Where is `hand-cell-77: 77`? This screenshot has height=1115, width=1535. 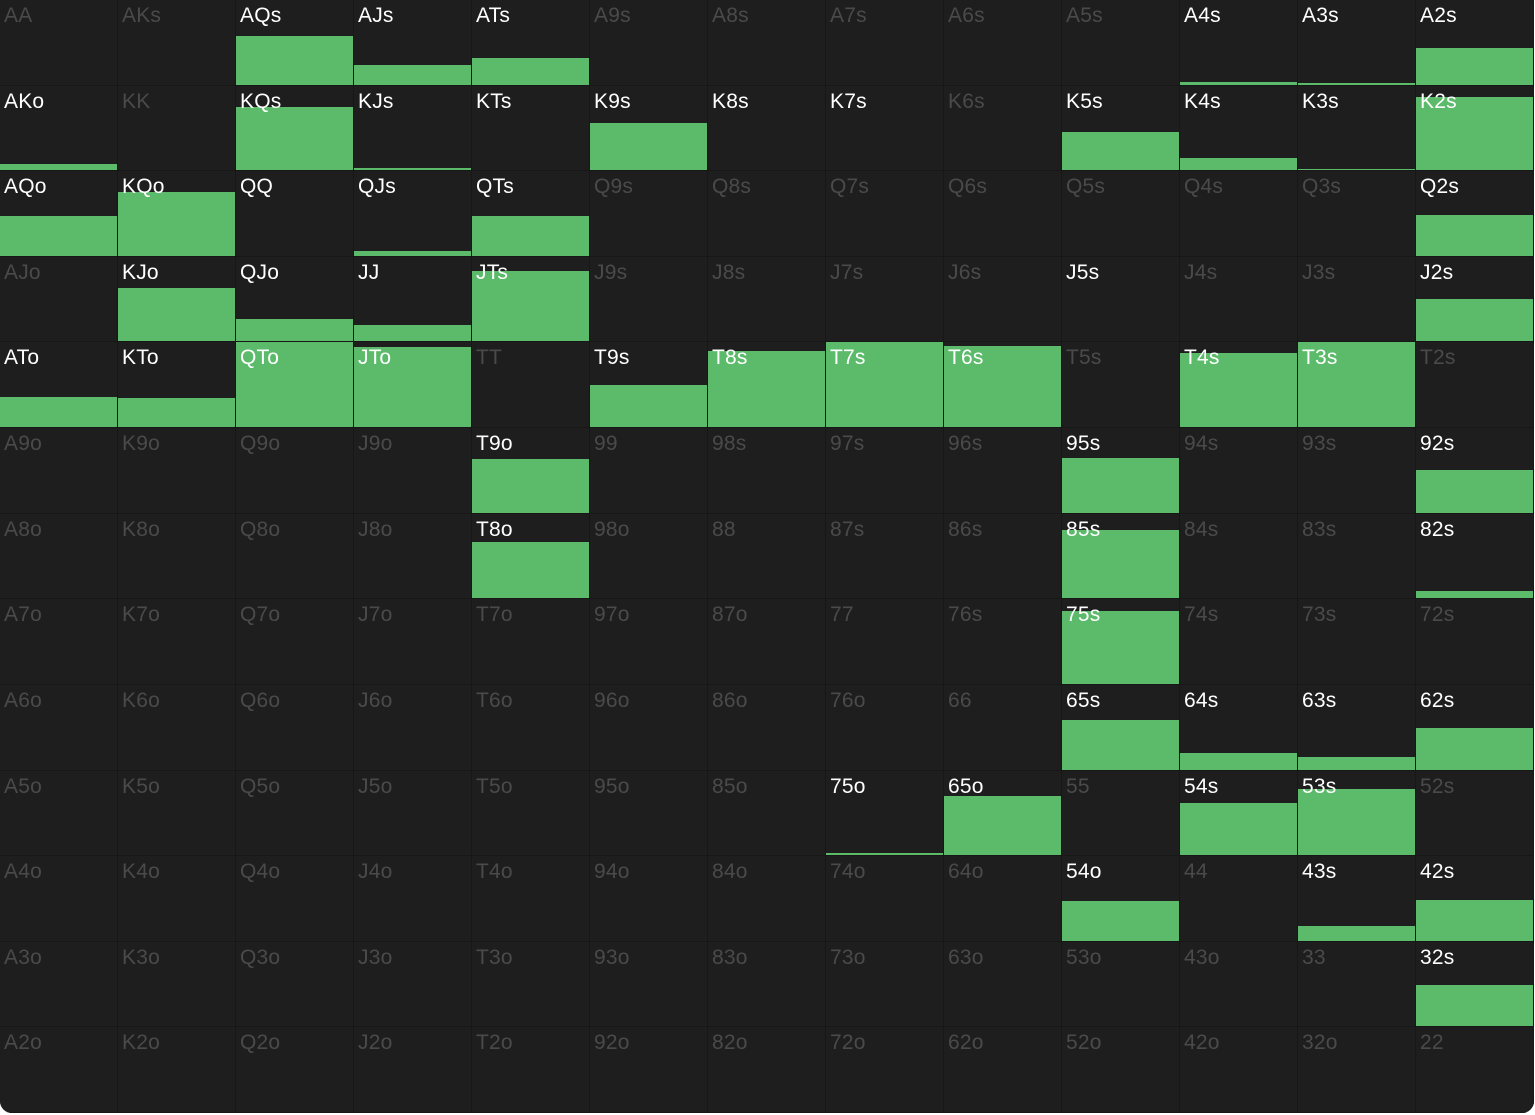
hand-cell-77: 77 is located at coordinates (885, 642).